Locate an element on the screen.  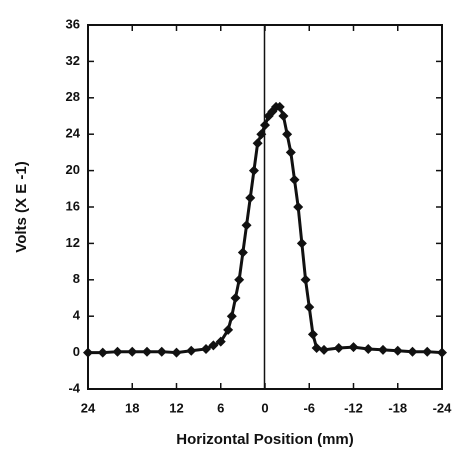
x-tick-label: 24 is located at coordinates (88, 407).